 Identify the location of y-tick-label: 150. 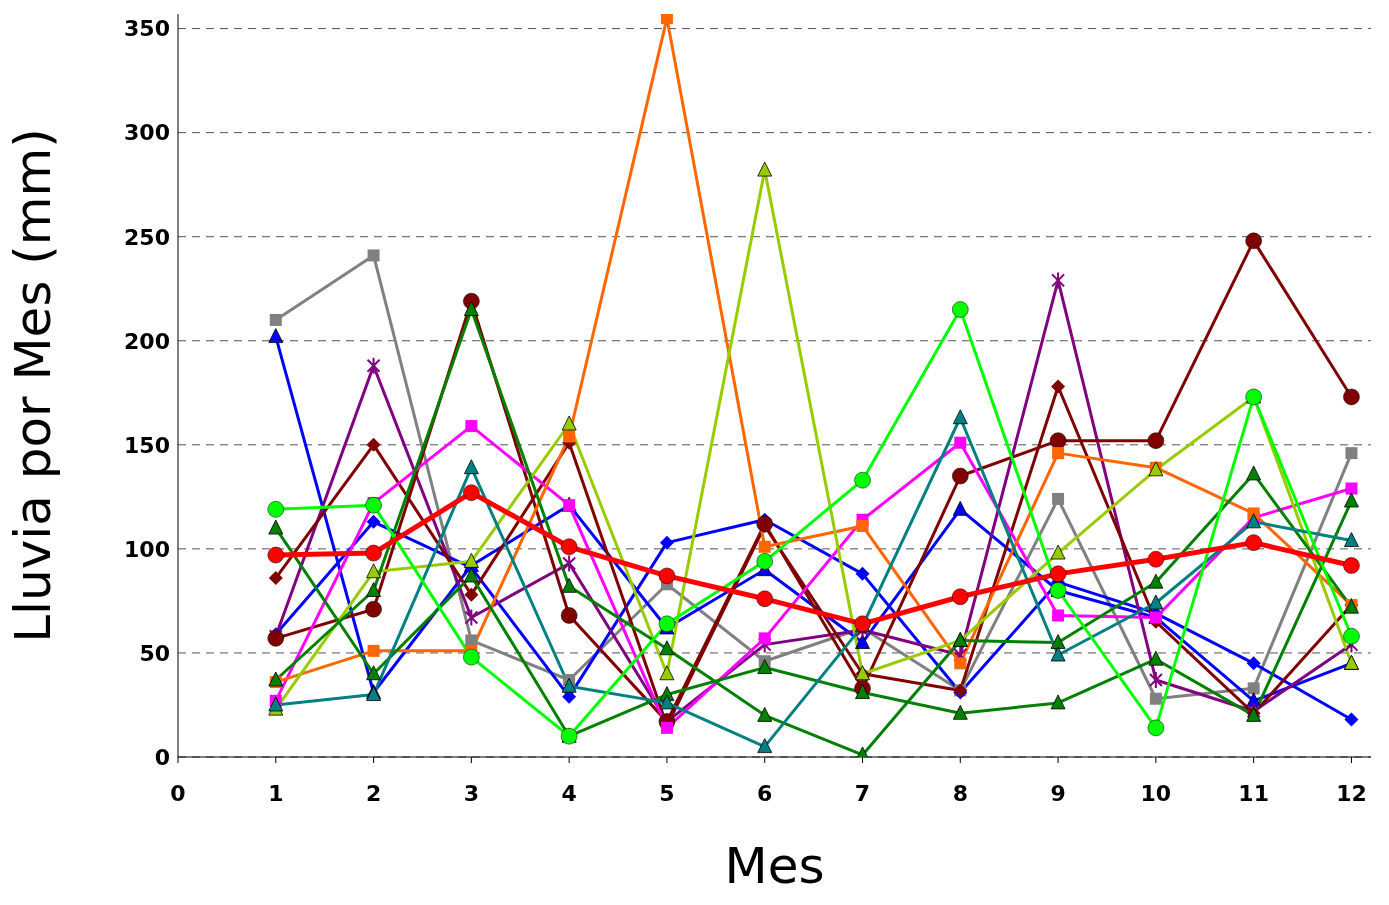
(147, 445).